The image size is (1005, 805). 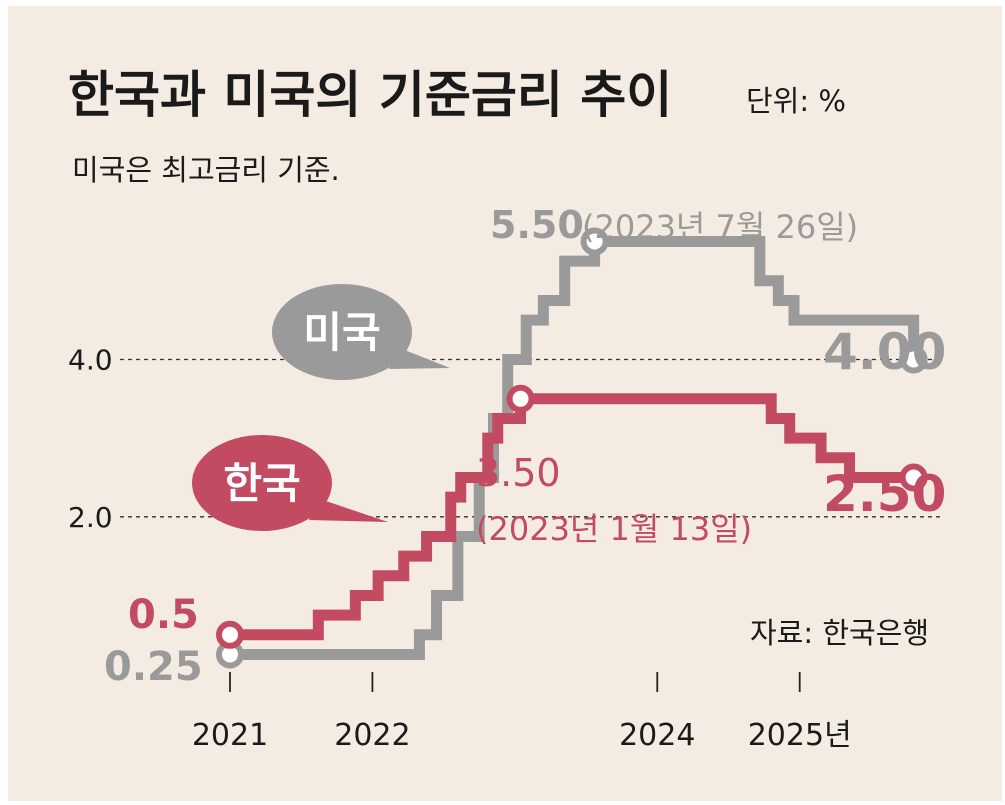 What do you see at coordinates (230, 634) in the screenshot?
I see `kr-start-marker` at bounding box center [230, 634].